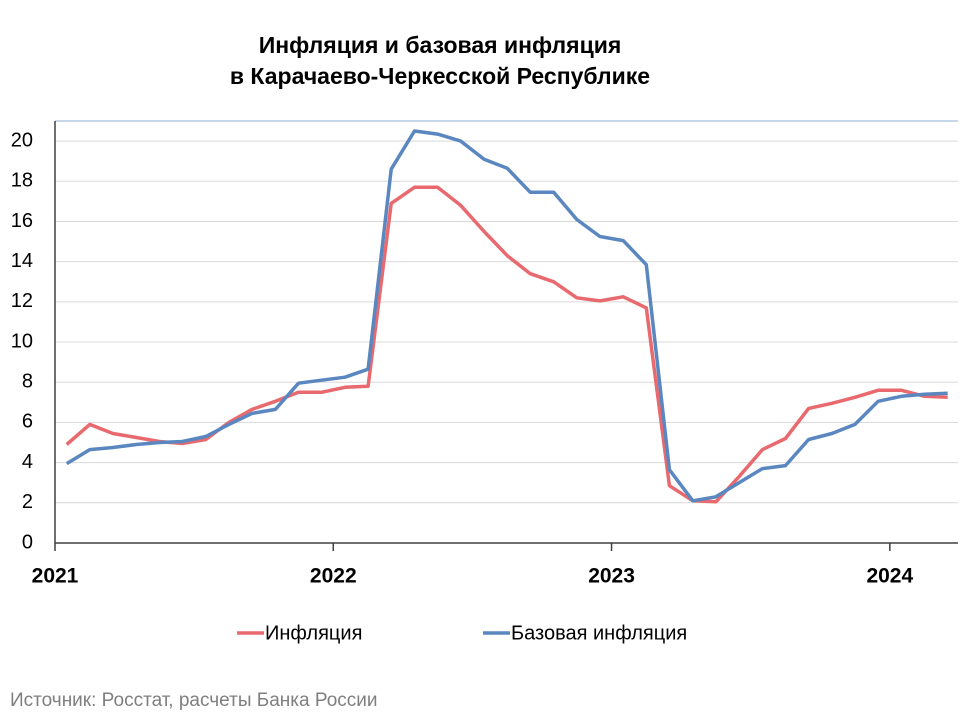 The width and height of the screenshot is (960, 720). What do you see at coordinates (22, 261) in the screenshot?
I see `y-tick-label: 14` at bounding box center [22, 261].